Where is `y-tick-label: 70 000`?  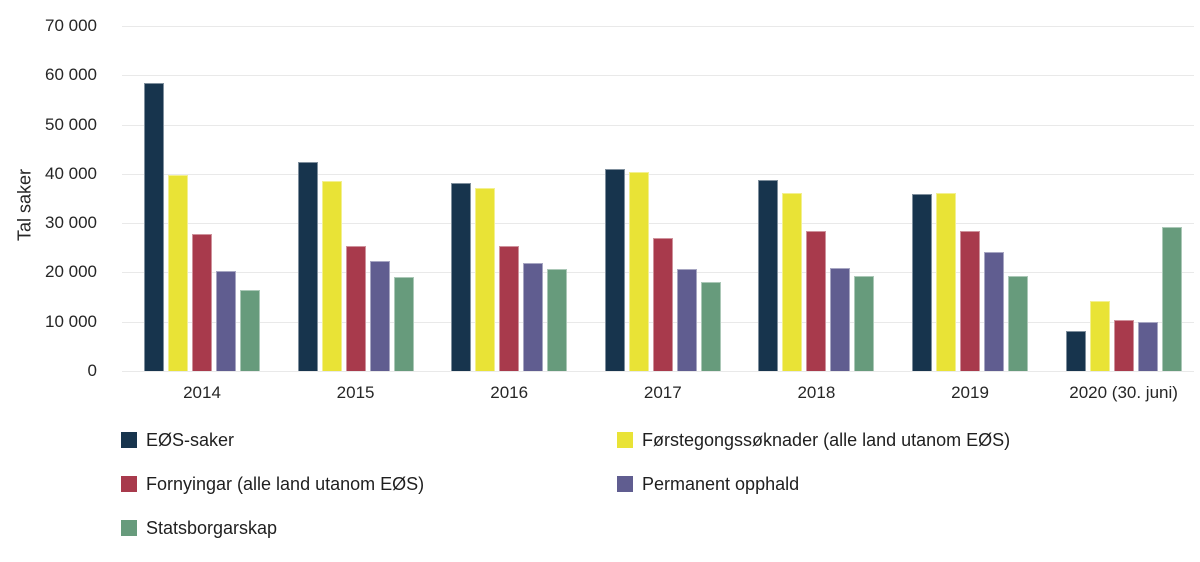 y-tick-label: 70 000 is located at coordinates (71, 25).